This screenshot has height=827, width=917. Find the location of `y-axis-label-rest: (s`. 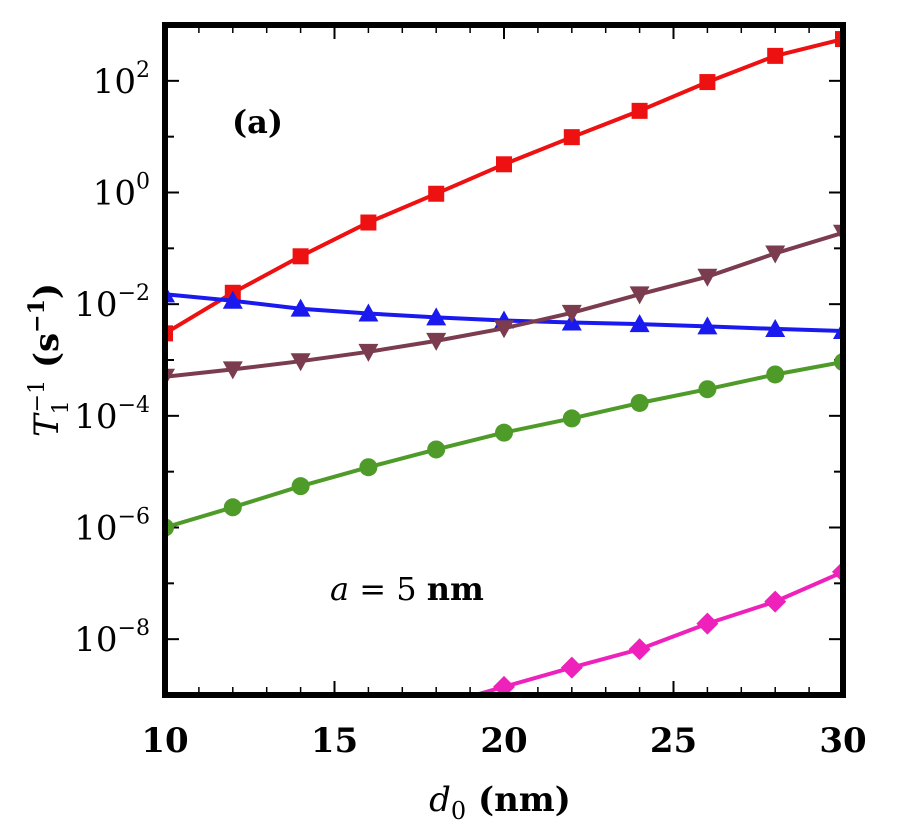

y-axis-label-rest: (s is located at coordinates (47, 356).